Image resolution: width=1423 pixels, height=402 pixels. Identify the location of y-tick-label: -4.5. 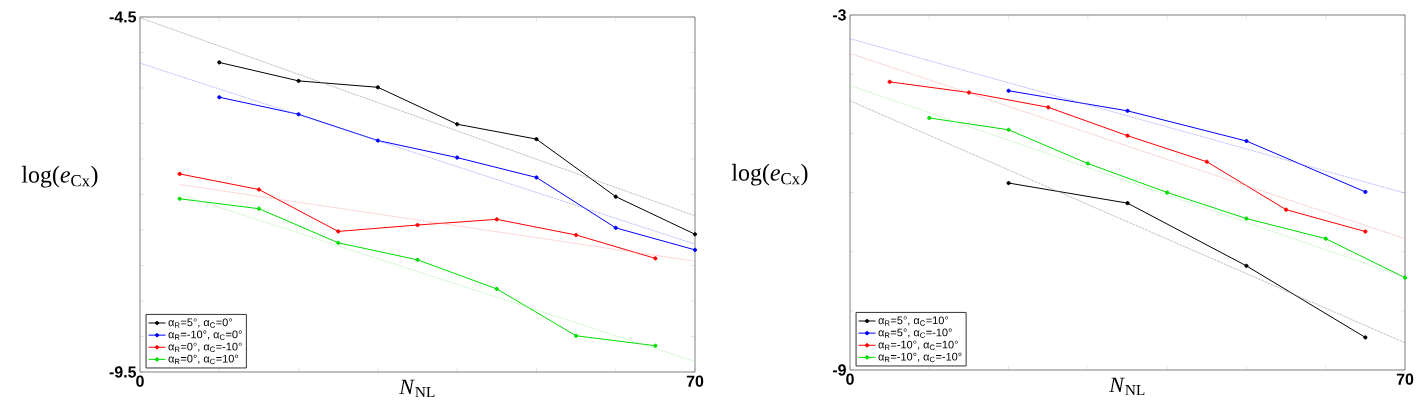
(123, 17).